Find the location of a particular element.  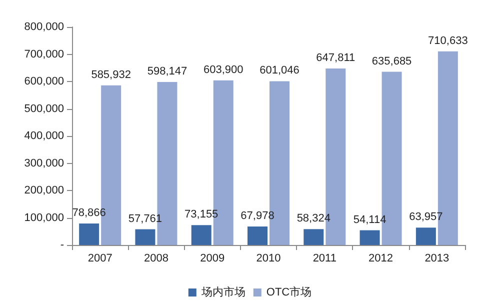

x-tick-label: 2011 is located at coordinates (324, 258).